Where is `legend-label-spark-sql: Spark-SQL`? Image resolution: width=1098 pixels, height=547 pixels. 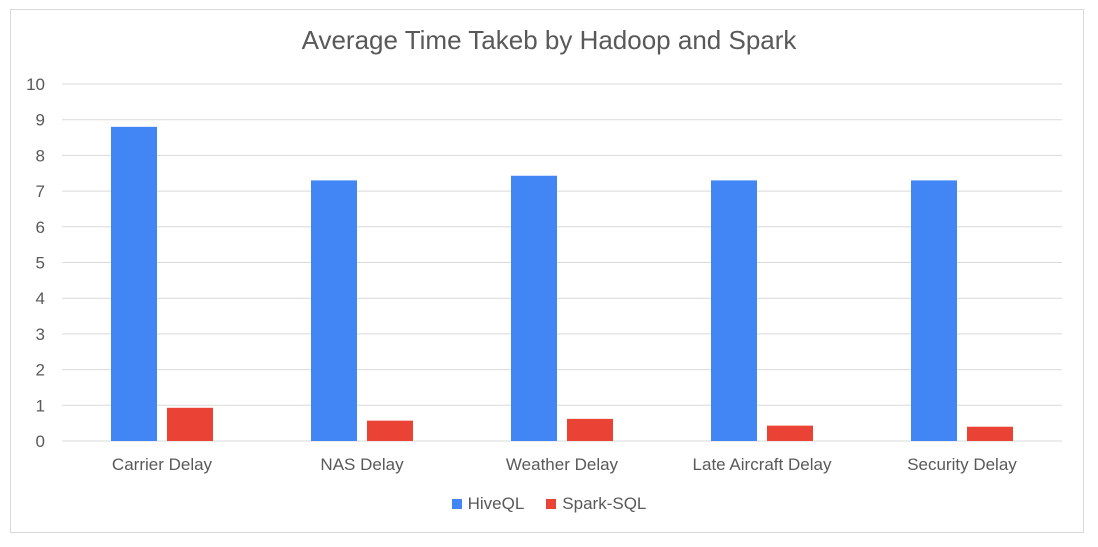
legend-label-spark-sql: Spark-SQL is located at coordinates (604, 503).